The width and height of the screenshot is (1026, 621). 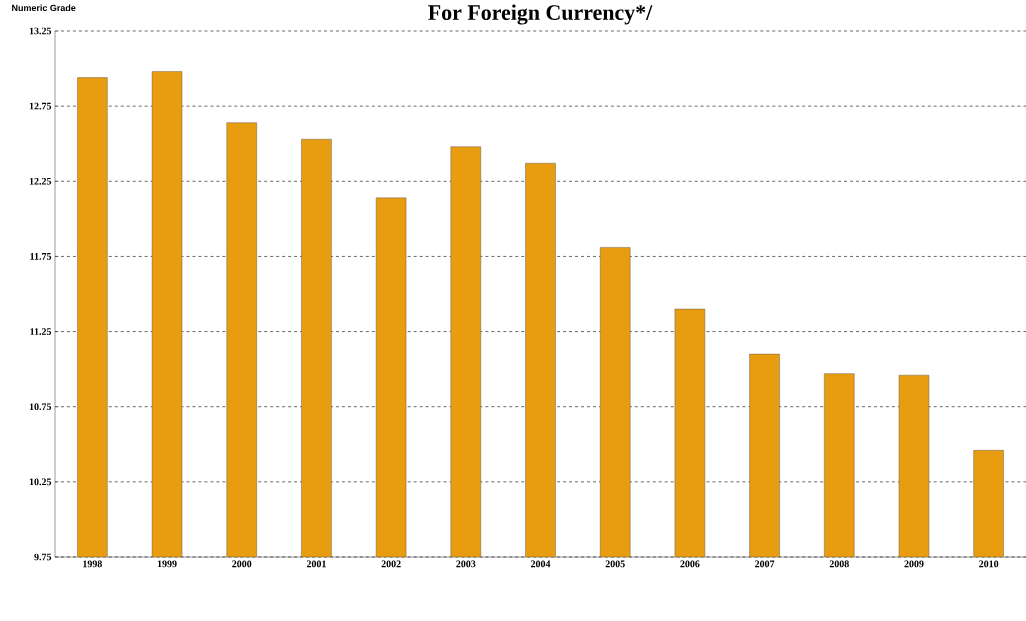 What do you see at coordinates (40, 482) in the screenshot?
I see `y-tick-label: 10.25` at bounding box center [40, 482].